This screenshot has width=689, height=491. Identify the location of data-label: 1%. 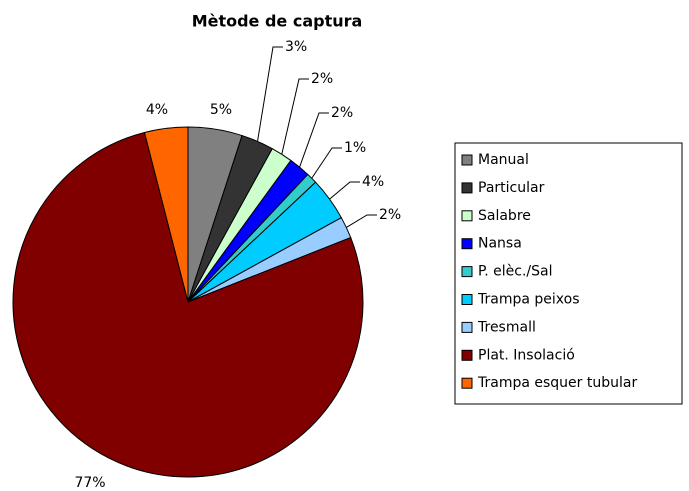
(355, 148).